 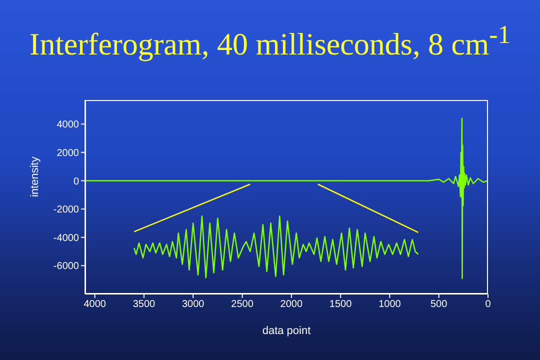 What do you see at coordinates (276, 246) in the screenshot?
I see `line-series` at bounding box center [276, 246].